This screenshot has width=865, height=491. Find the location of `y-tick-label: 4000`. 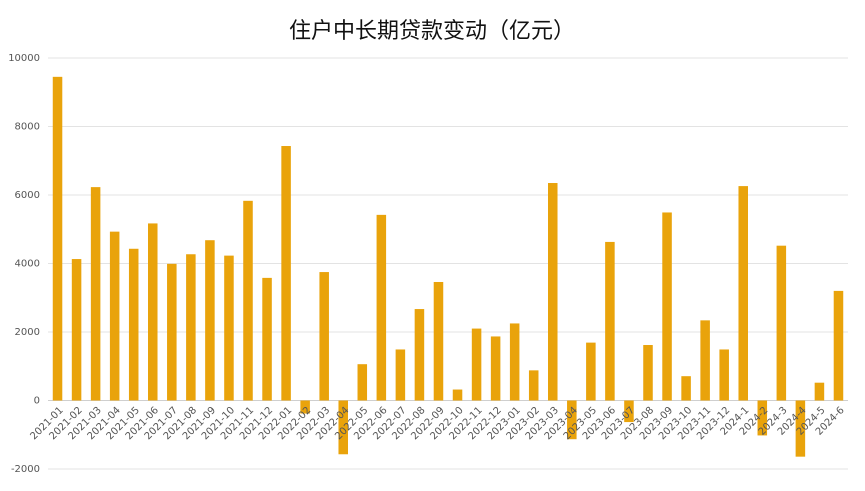

y-tick-label: 4000 is located at coordinates (27, 264).